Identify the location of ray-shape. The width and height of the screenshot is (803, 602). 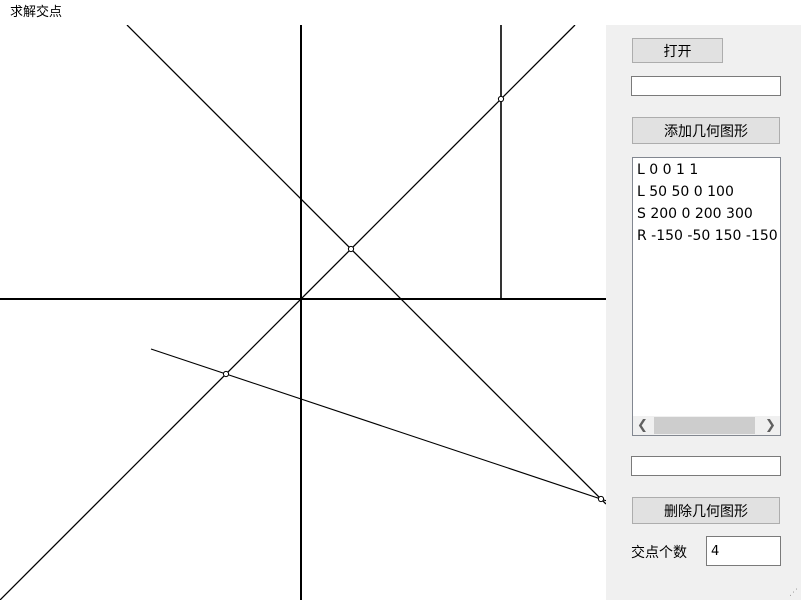
(378, 425).